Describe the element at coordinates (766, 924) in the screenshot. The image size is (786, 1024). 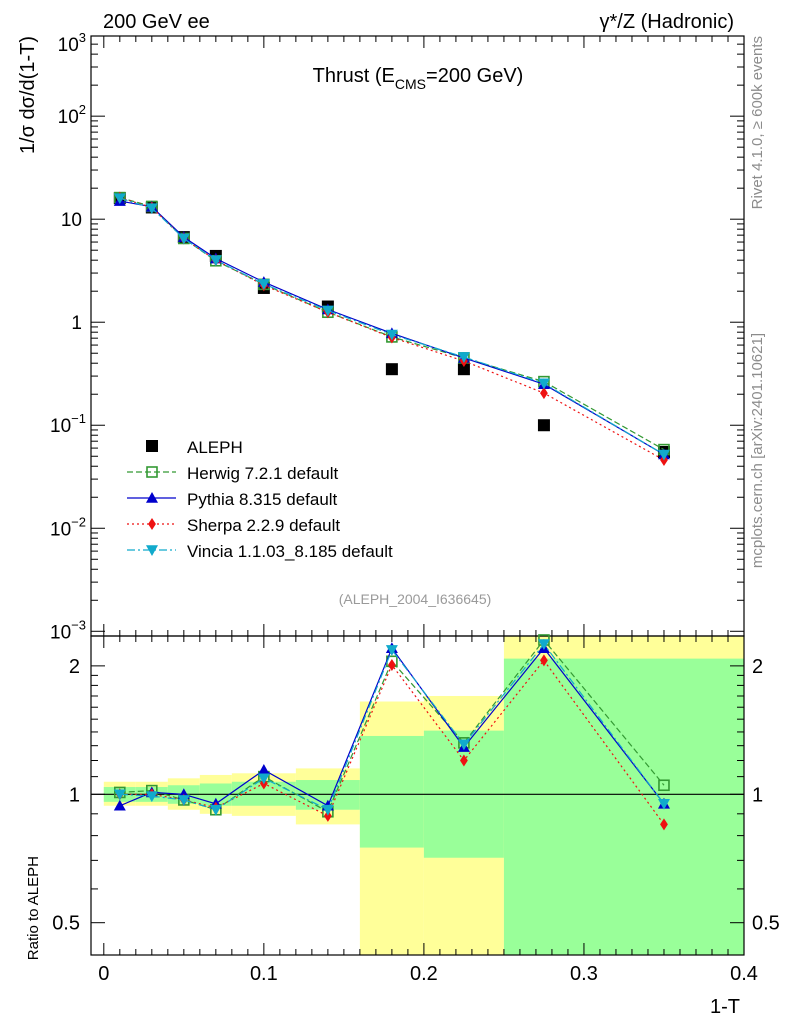
I see `ratio-y-tick-label-right: 0.5` at that location.